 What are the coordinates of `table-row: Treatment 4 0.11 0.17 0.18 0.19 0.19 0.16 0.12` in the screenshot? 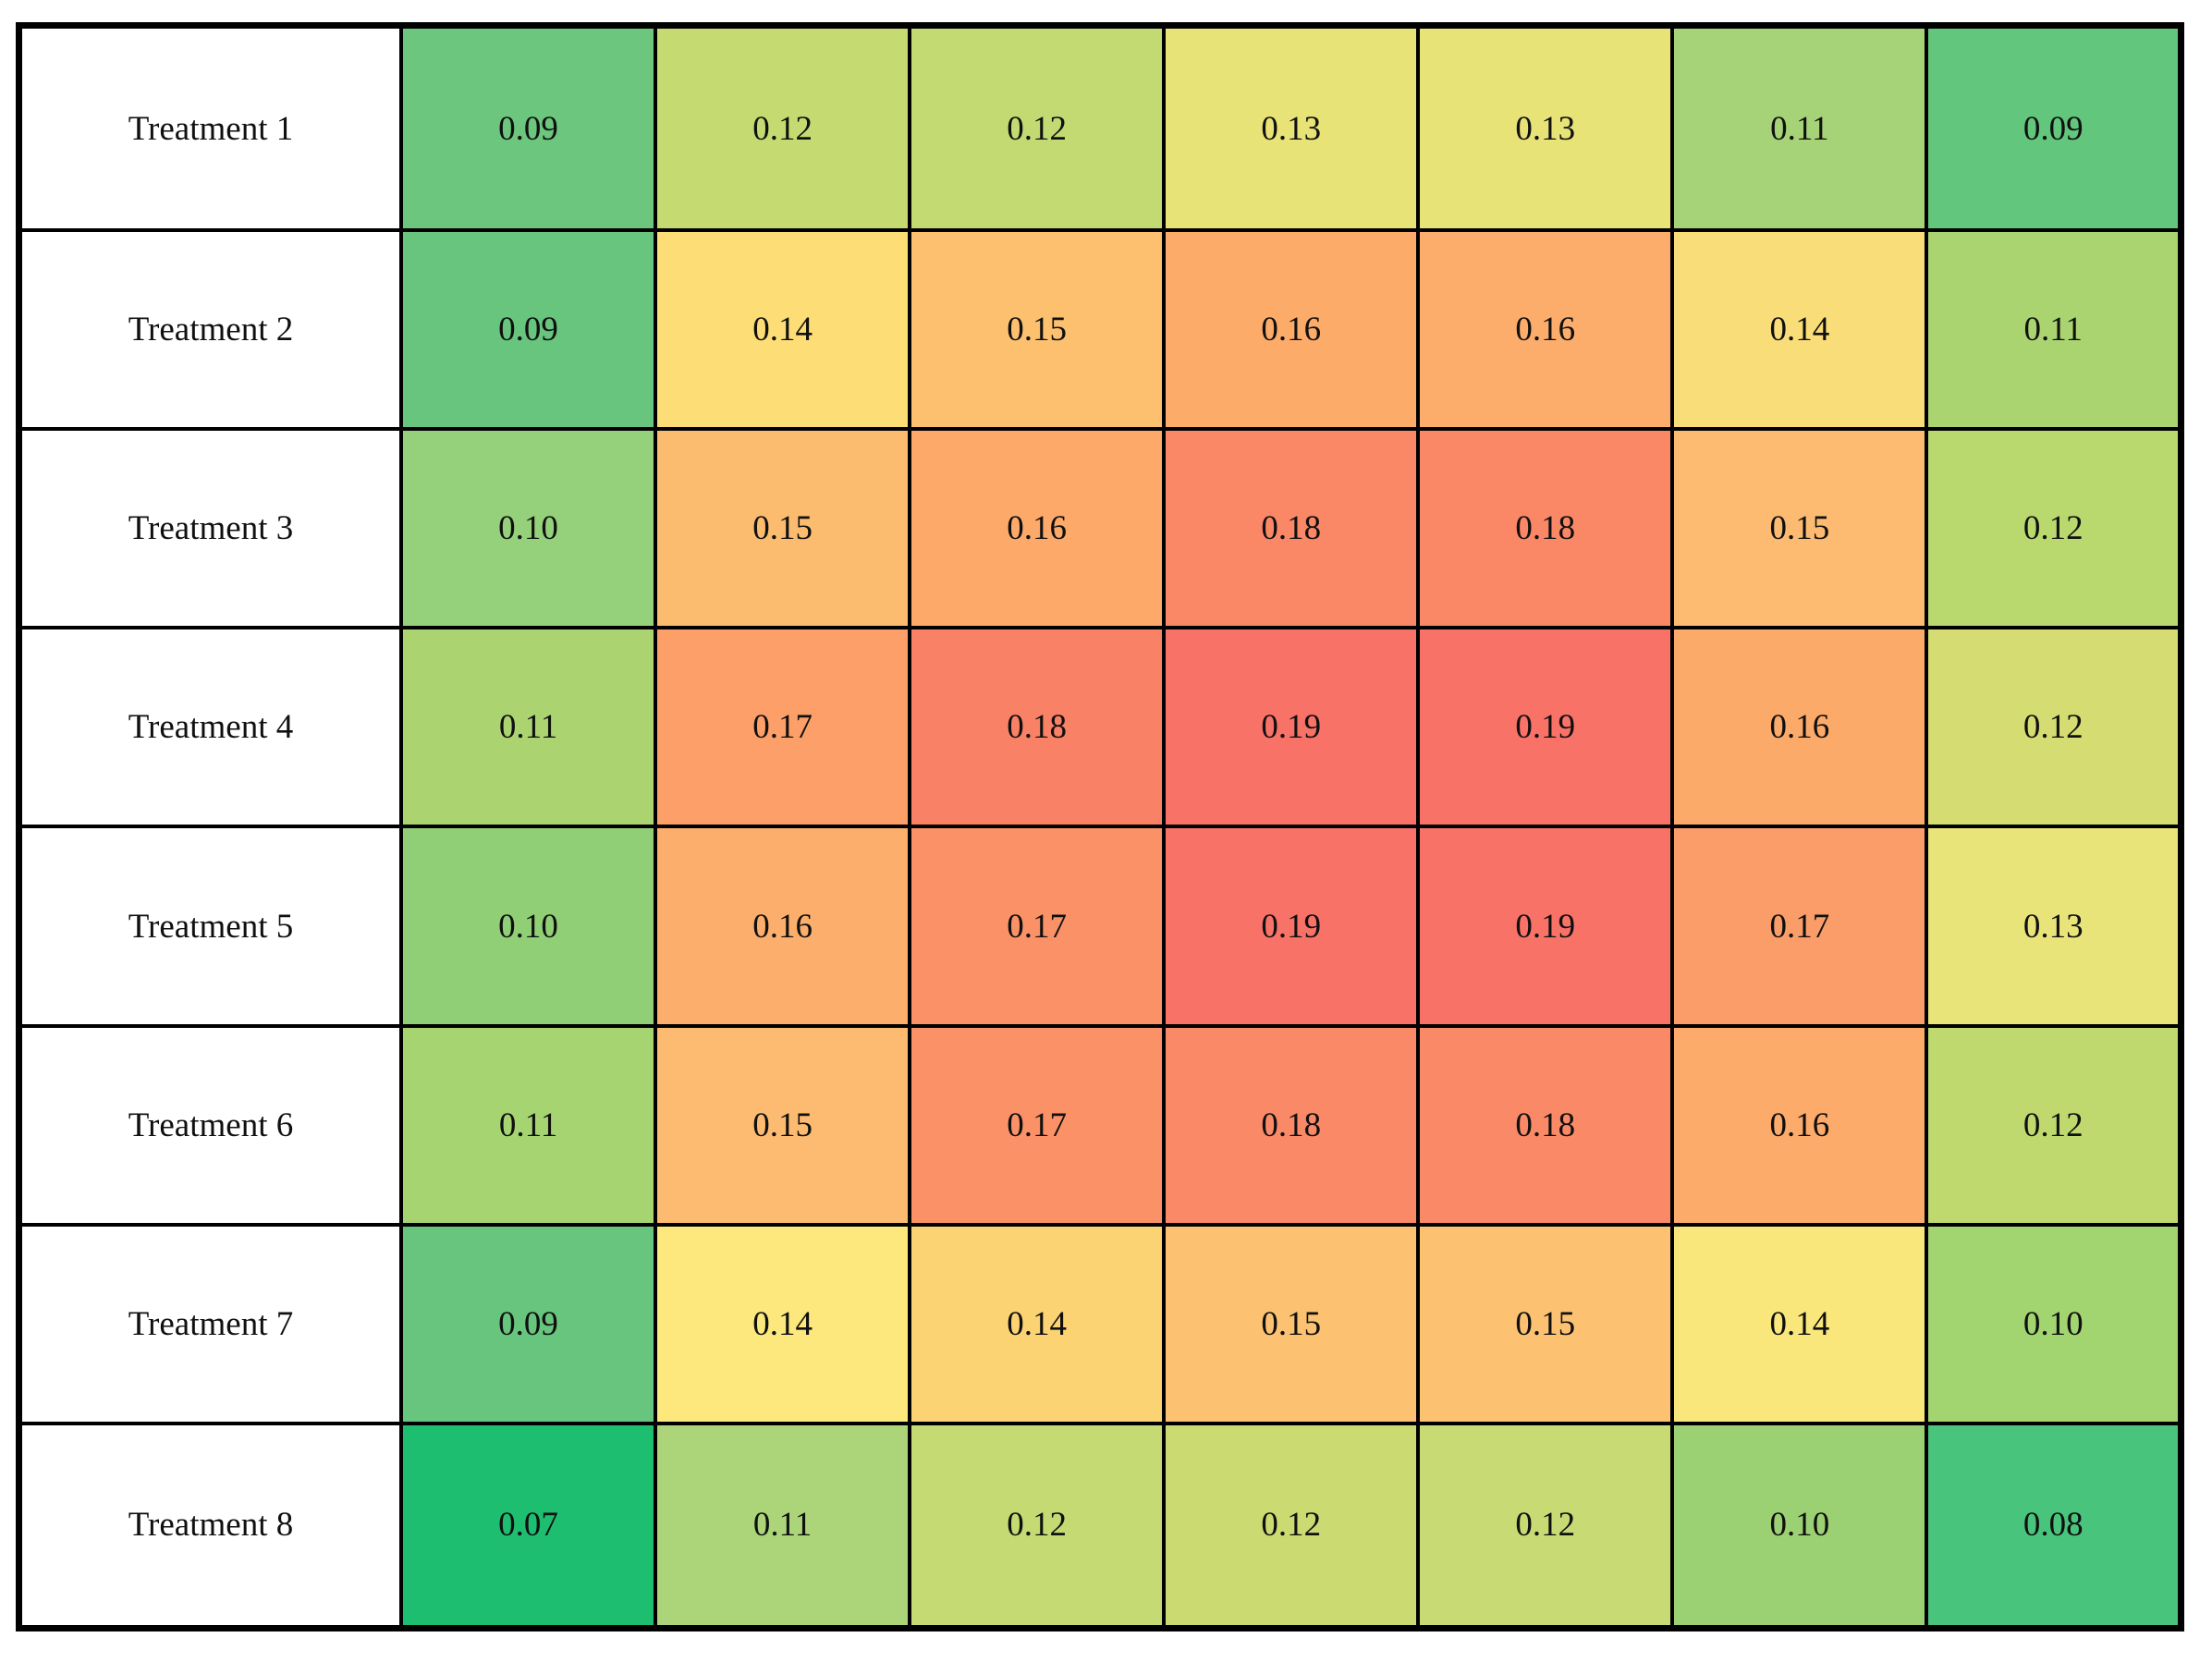 It's located at (1100, 727).